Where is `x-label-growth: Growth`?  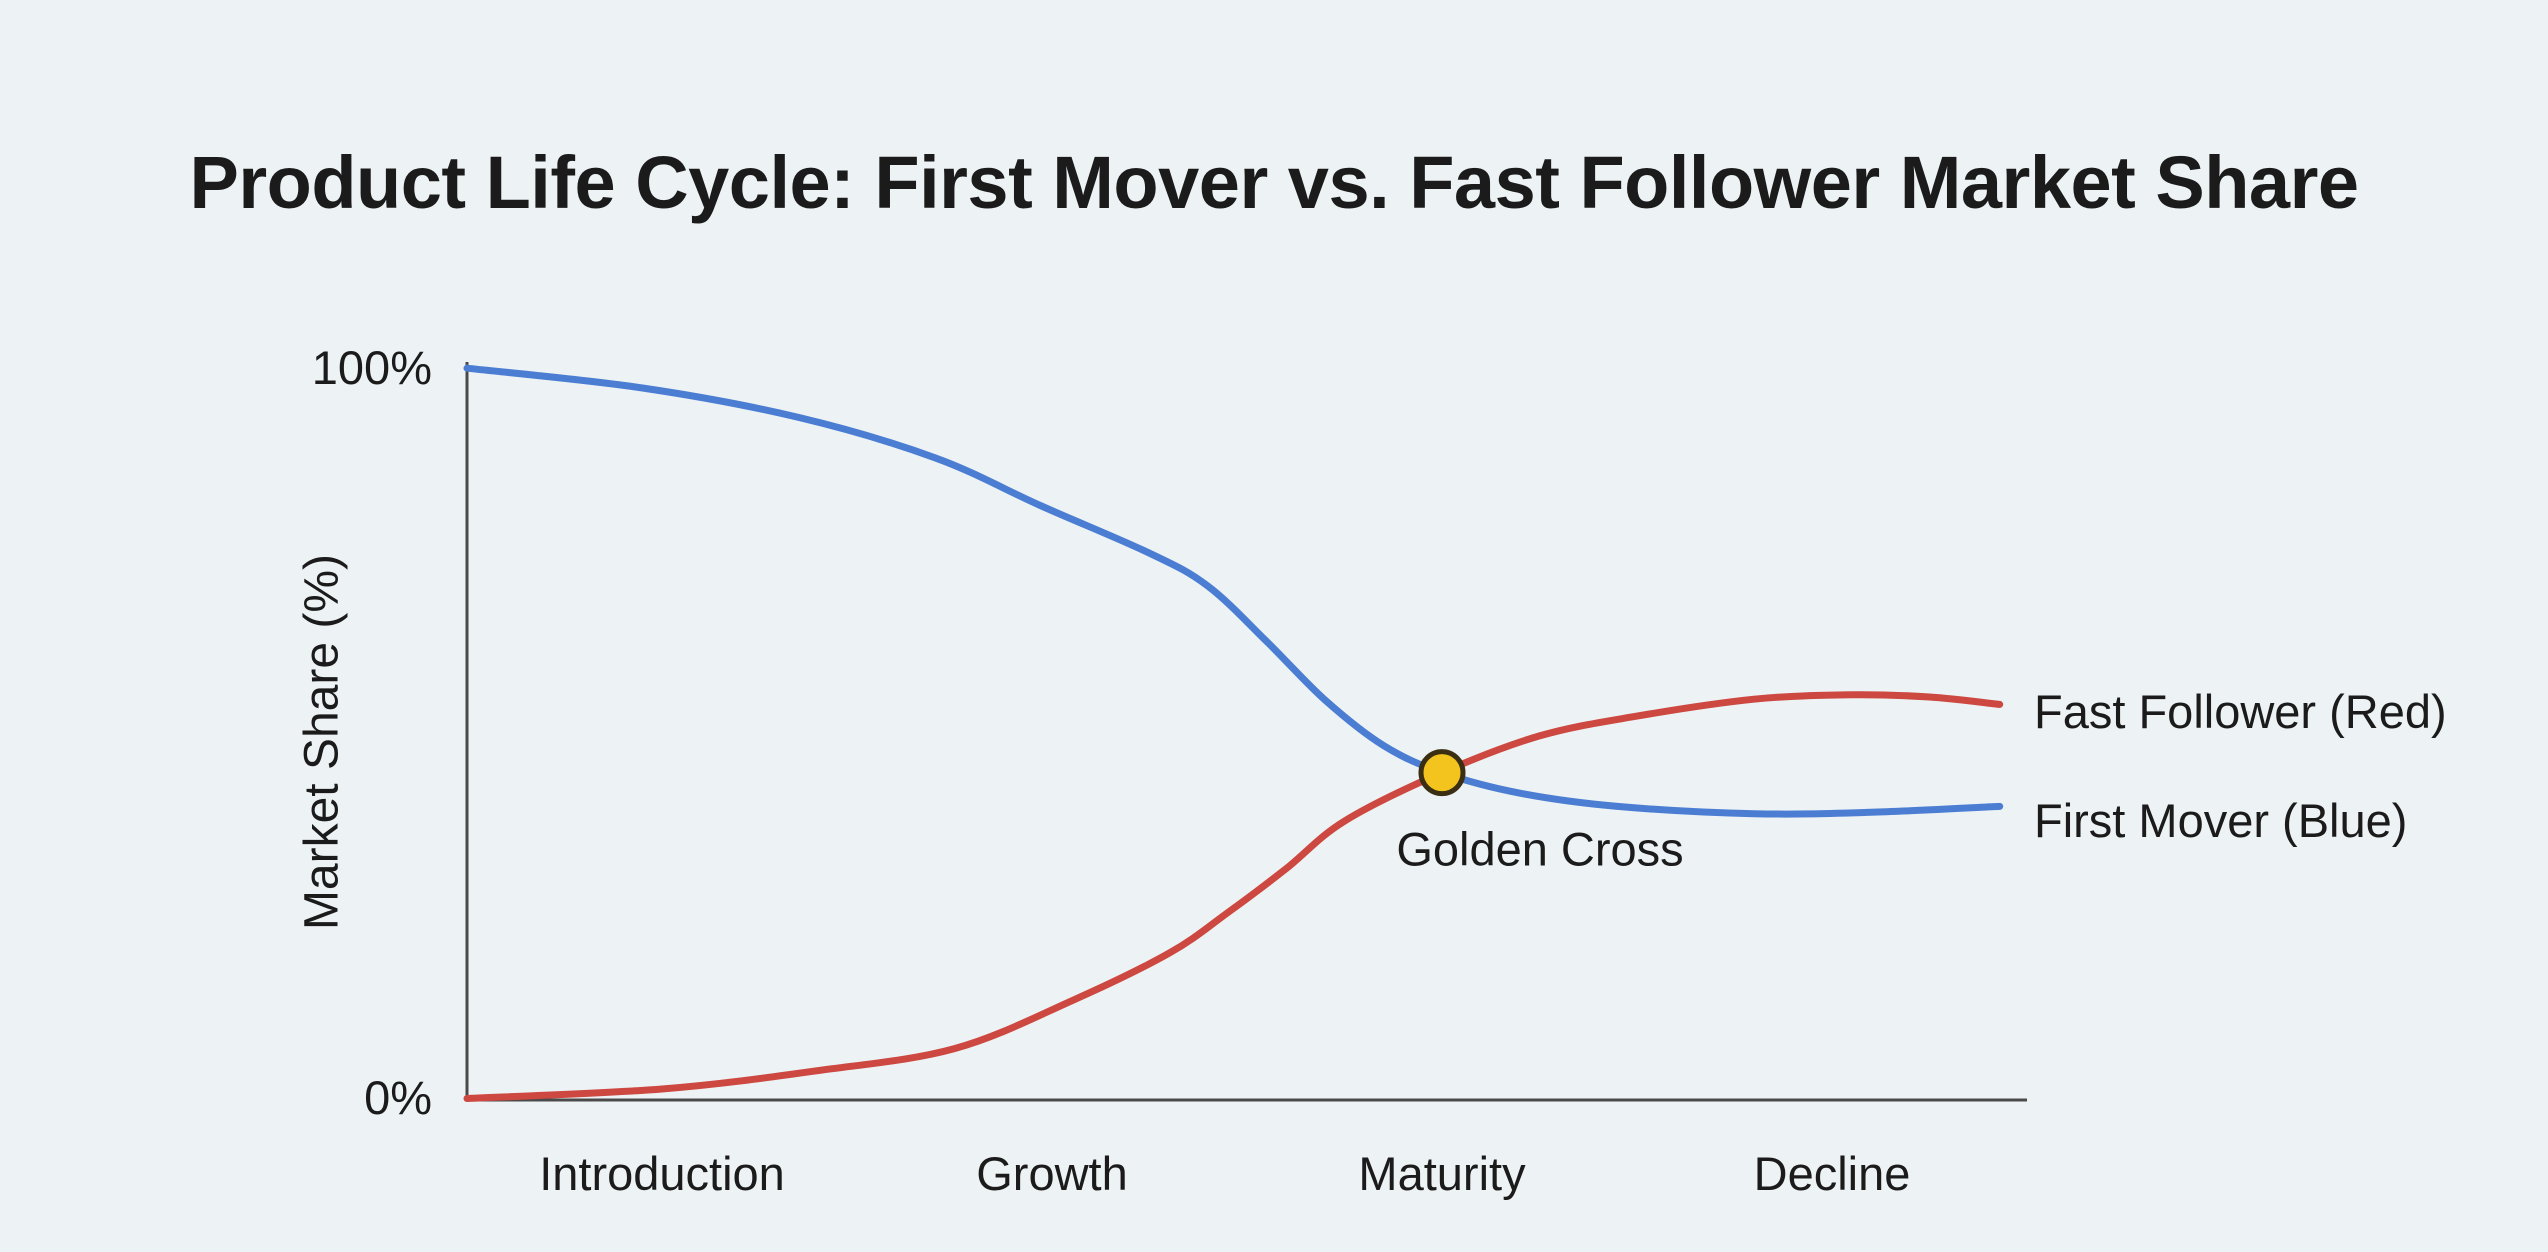
x-label-growth: Growth is located at coordinates (1052, 1173).